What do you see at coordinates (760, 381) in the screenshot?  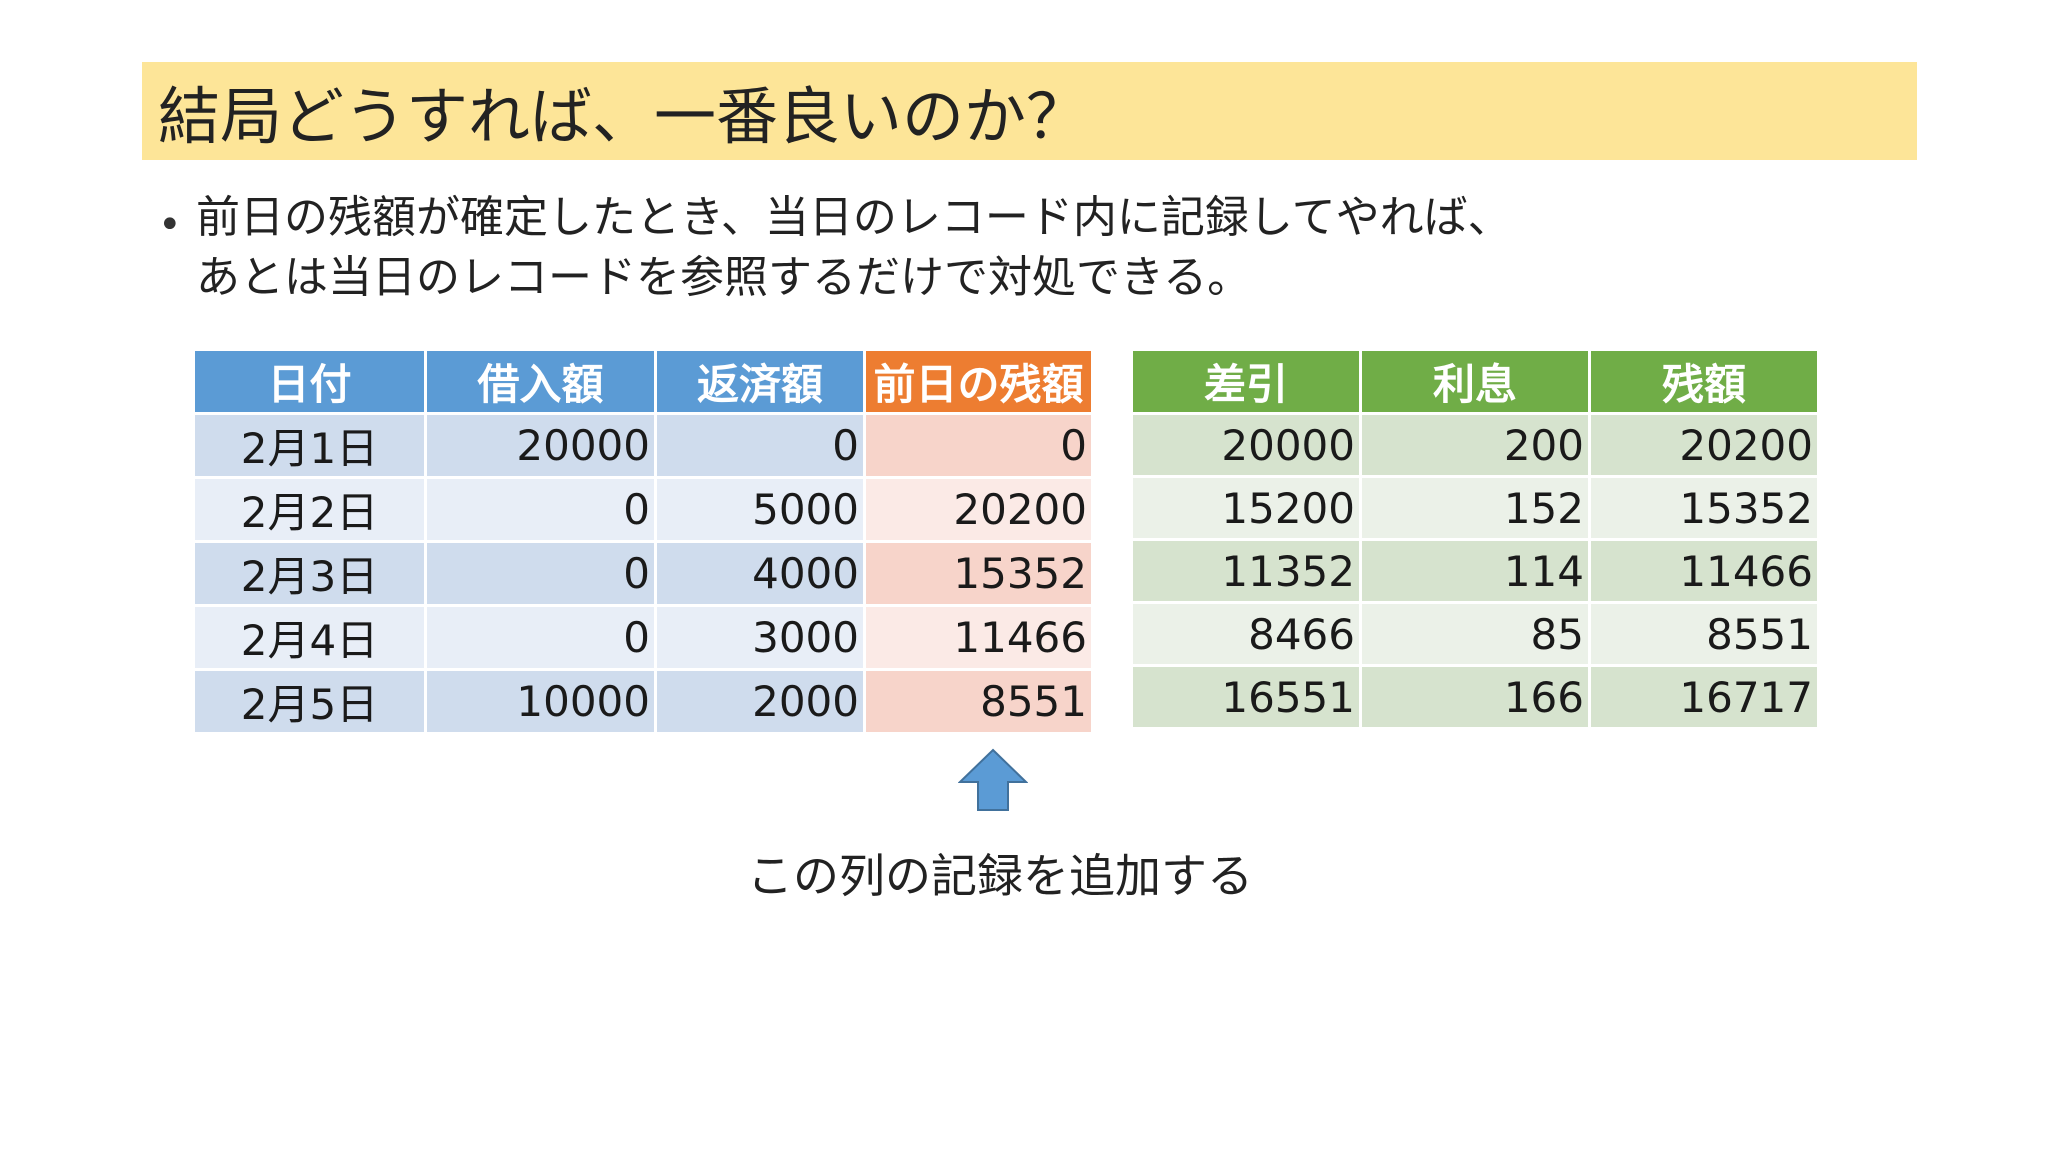 I see `header-repaid: 返済額` at bounding box center [760, 381].